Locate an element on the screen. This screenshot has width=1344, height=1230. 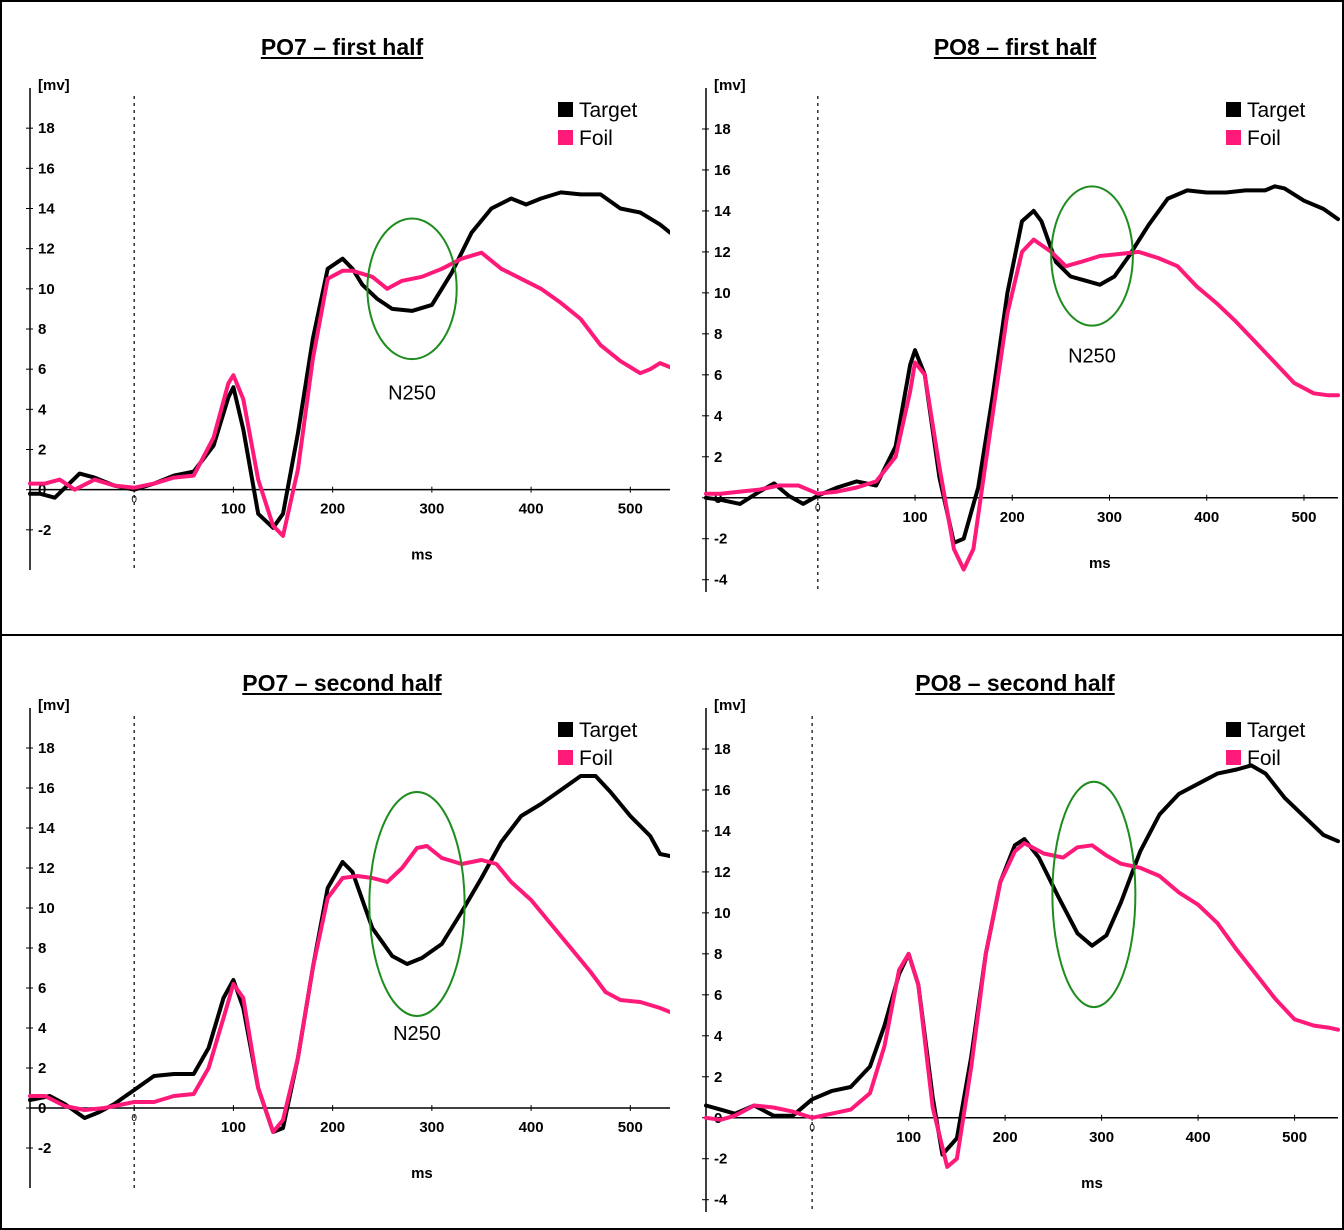
target-series-line is located at coordinates (349, 360).